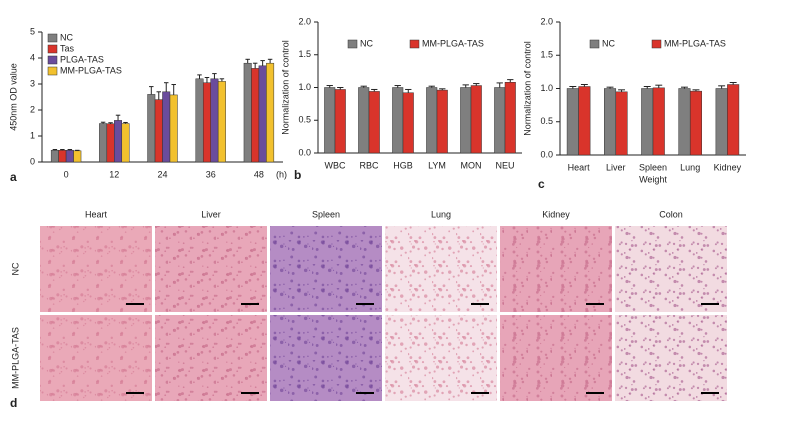  What do you see at coordinates (281, 174) in the screenshot?
I see `x-axis-label: (h)` at bounding box center [281, 174].